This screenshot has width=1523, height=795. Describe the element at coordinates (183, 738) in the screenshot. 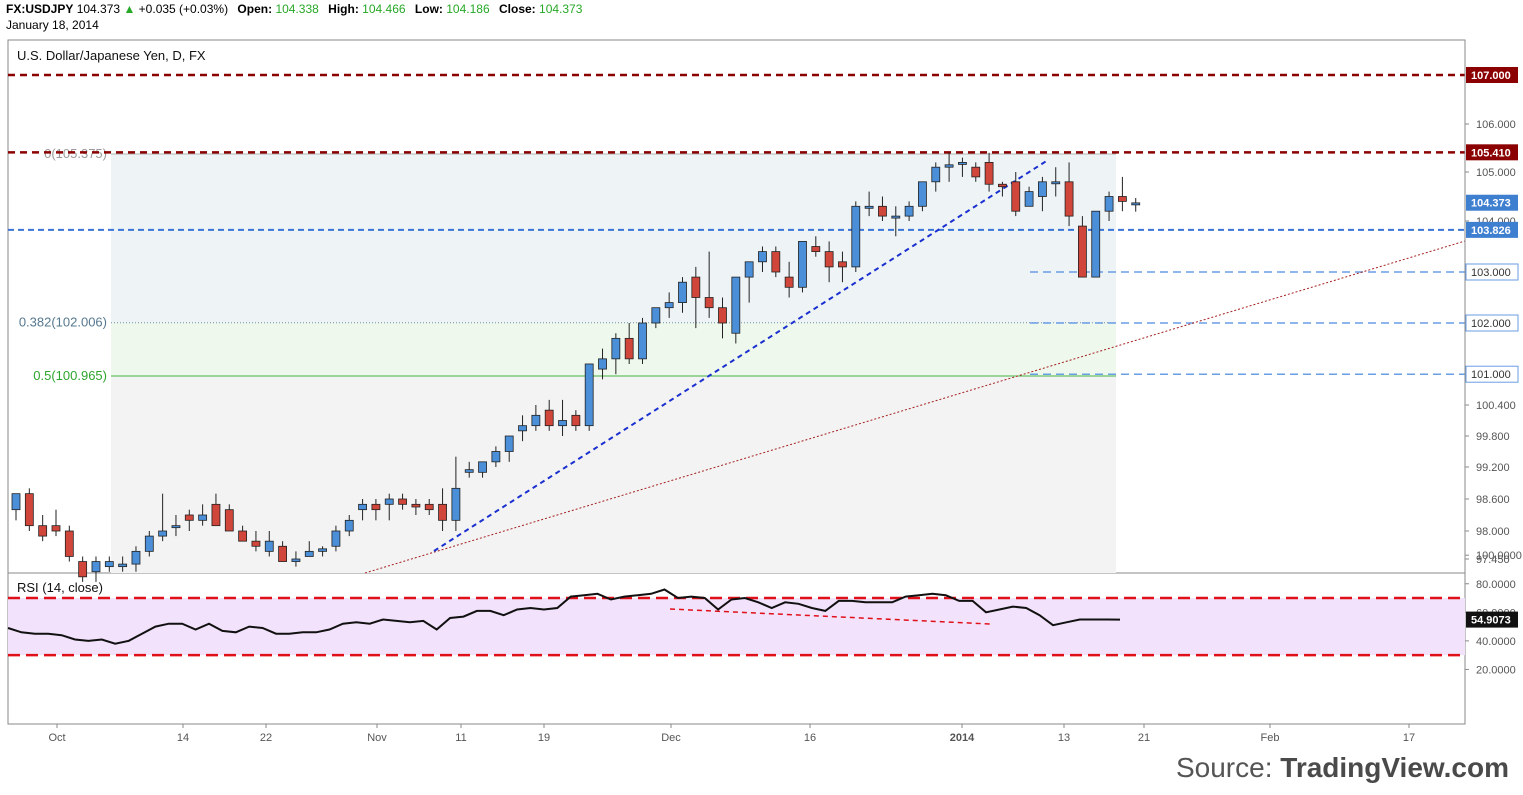

I see `time-tick-label: 14` at that location.